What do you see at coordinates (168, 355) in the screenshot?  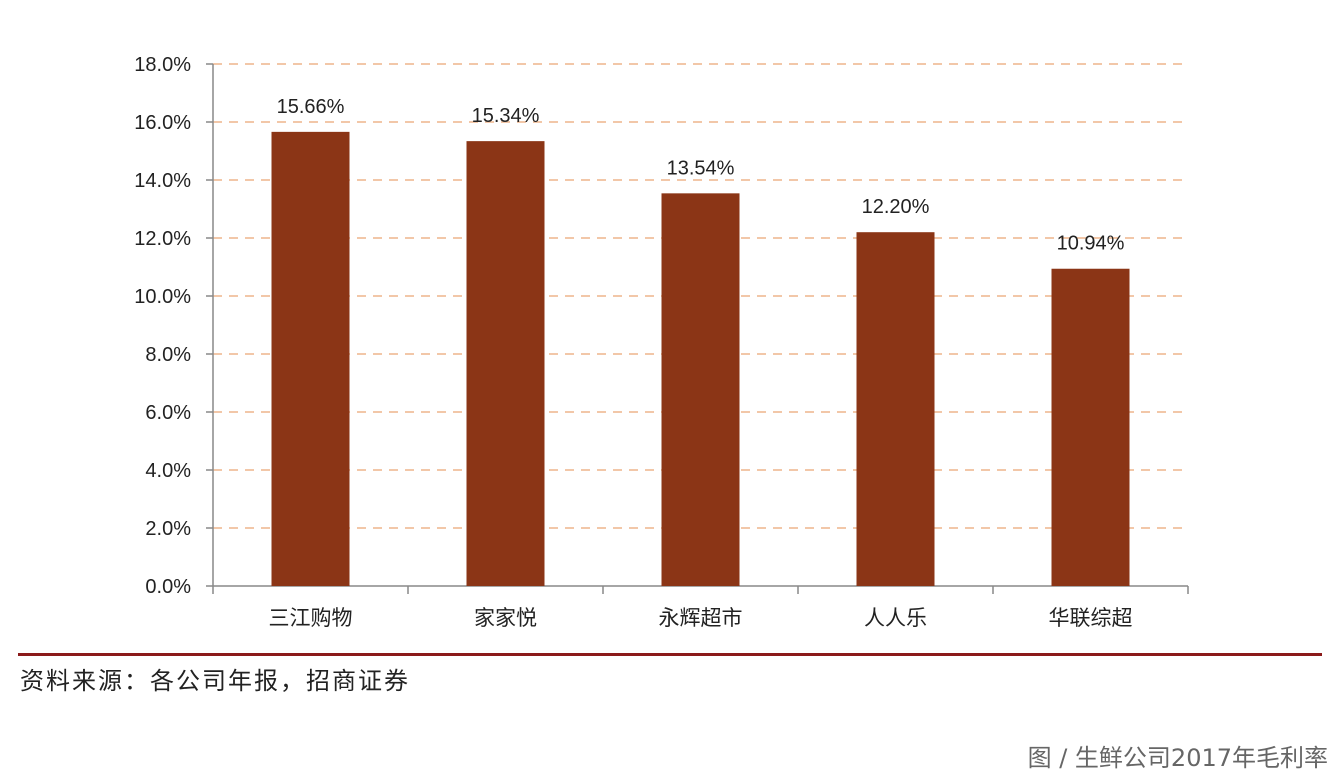 I see `y-tick-label: 8.0%` at bounding box center [168, 355].